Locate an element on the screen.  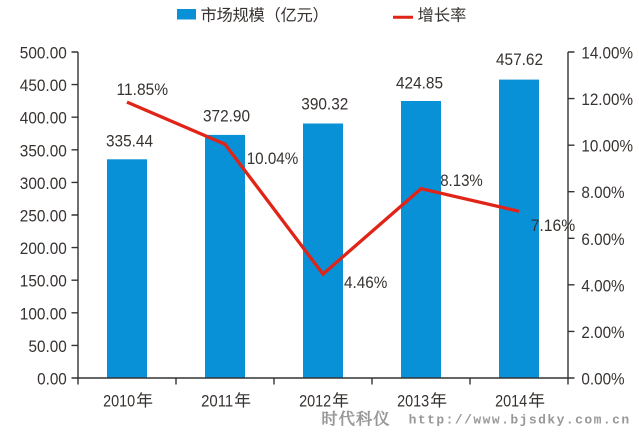
svg-text: 0.00 is located at coordinates (52, 379).